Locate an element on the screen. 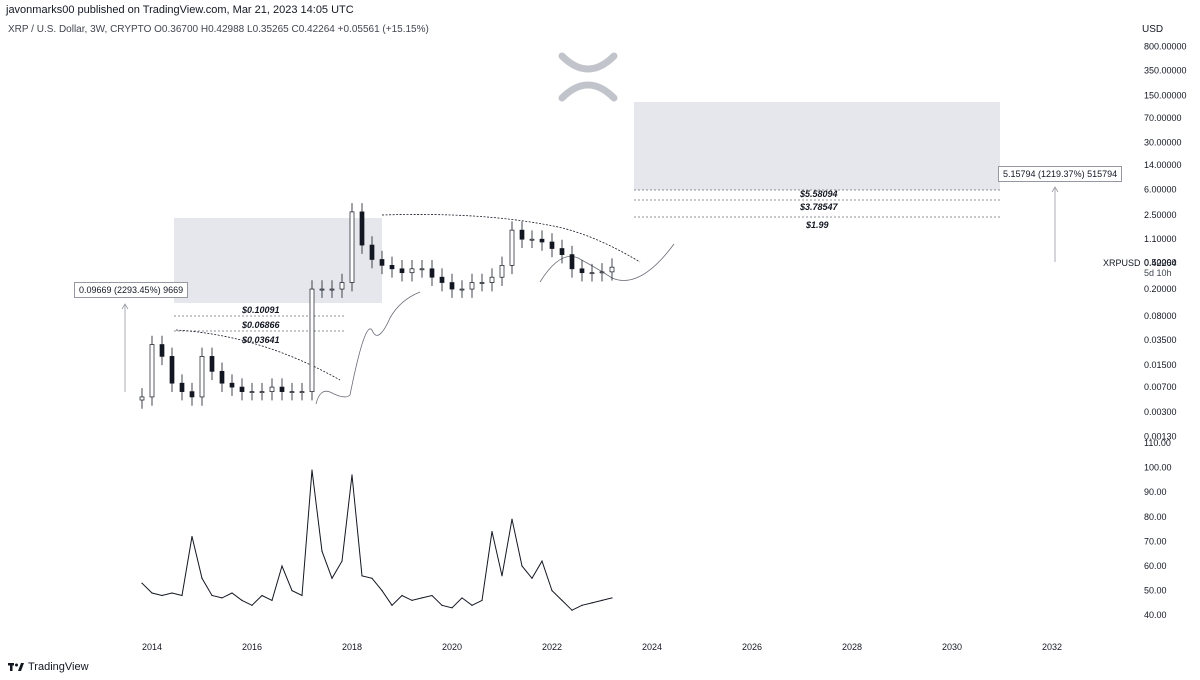  right-level-2: $3.78547 is located at coordinates (819, 207).